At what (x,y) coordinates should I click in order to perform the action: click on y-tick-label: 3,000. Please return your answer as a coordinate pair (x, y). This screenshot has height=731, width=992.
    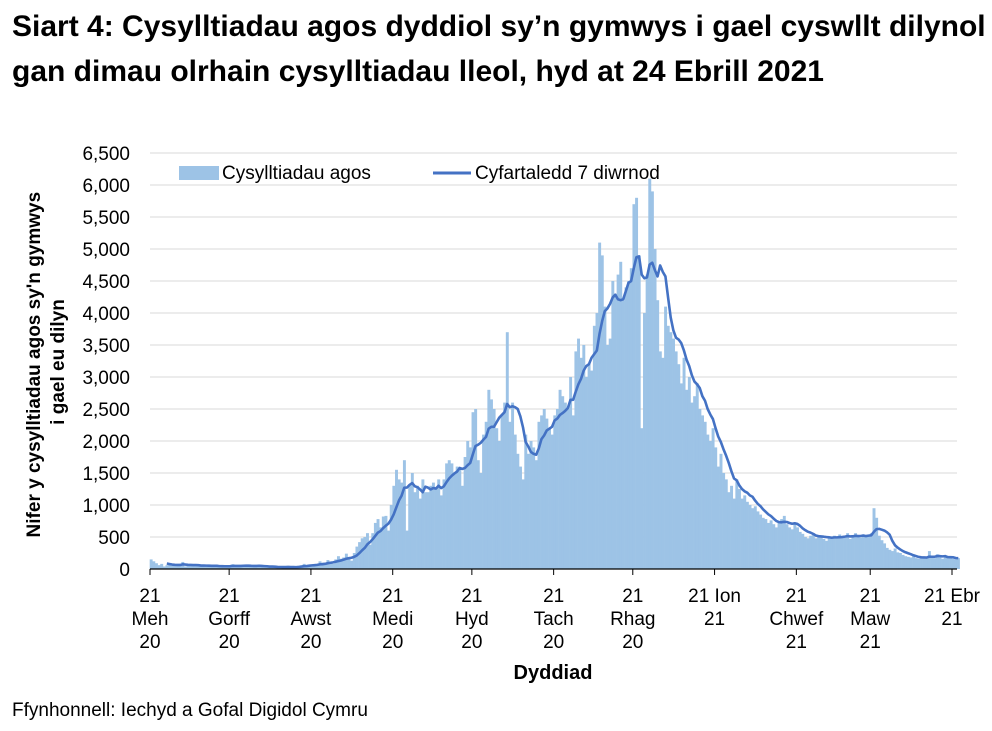
    Looking at the image, I should click on (106, 378).